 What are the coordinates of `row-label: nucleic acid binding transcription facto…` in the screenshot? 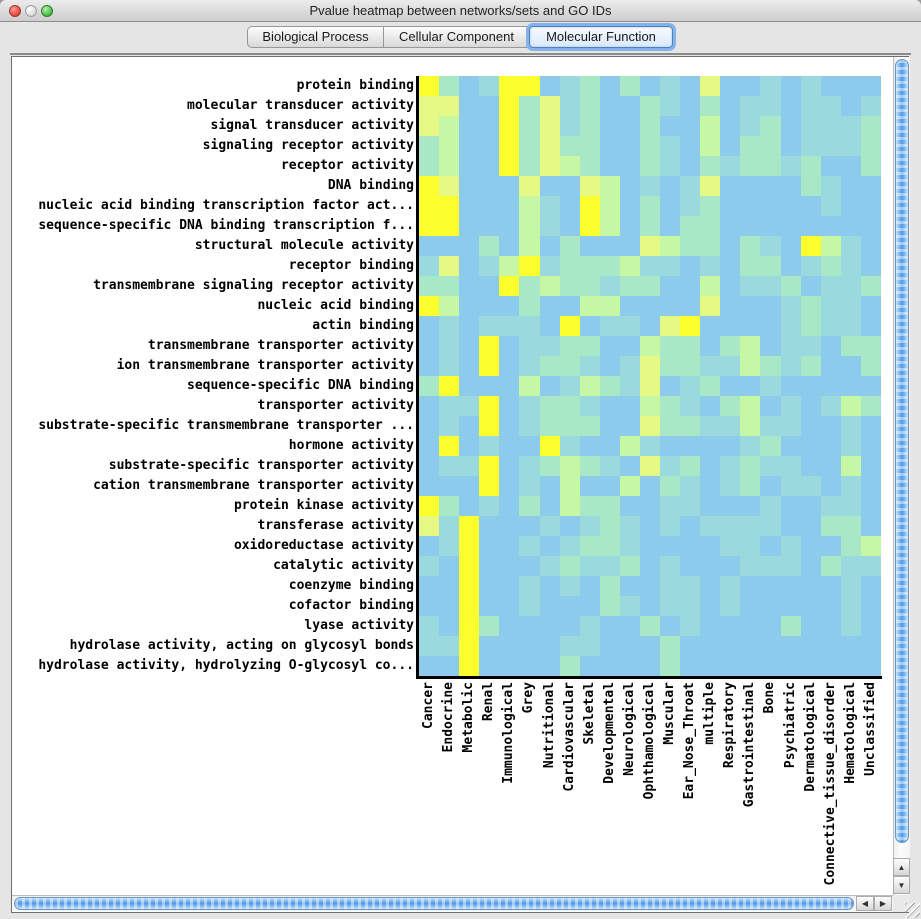 It's located at (226, 205).